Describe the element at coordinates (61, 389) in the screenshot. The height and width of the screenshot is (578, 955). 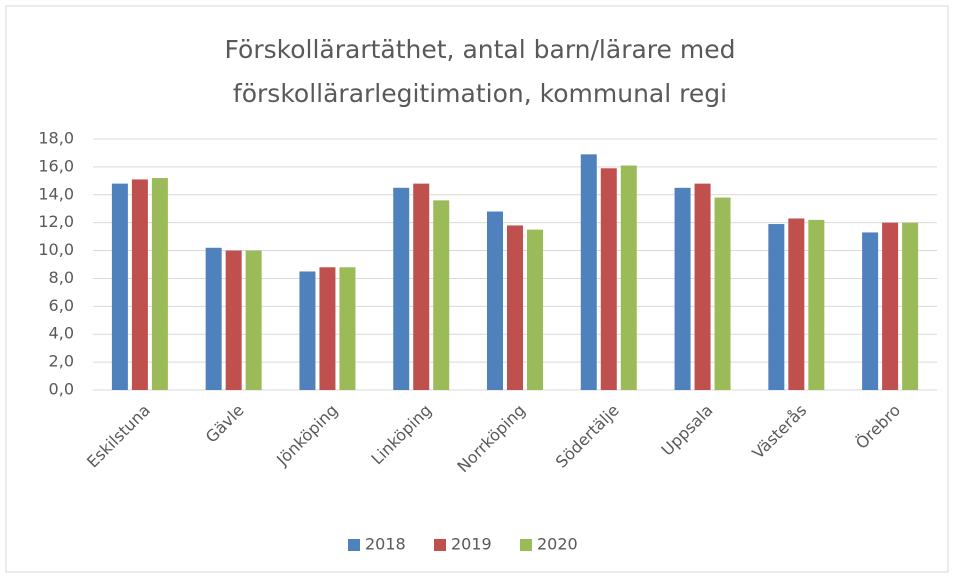
I see `y-tick-label: 0,0` at that location.